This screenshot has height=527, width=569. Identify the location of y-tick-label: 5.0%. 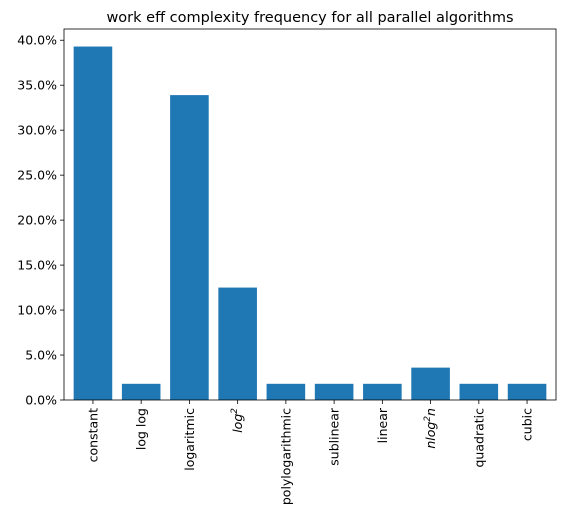
(41, 355).